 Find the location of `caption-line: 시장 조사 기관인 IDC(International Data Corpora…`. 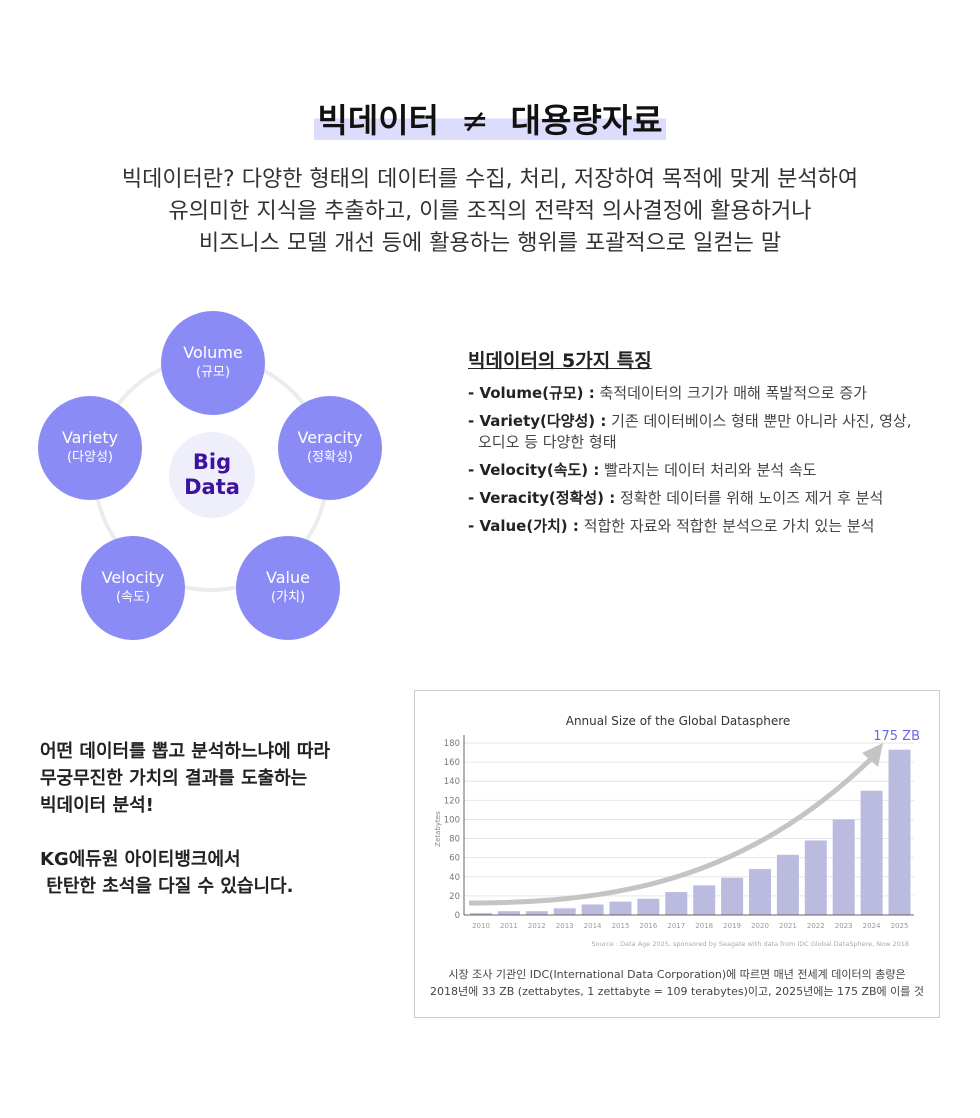

caption-line: 시장 조사 기관인 IDC(International Data Corpora… is located at coordinates (677, 974).